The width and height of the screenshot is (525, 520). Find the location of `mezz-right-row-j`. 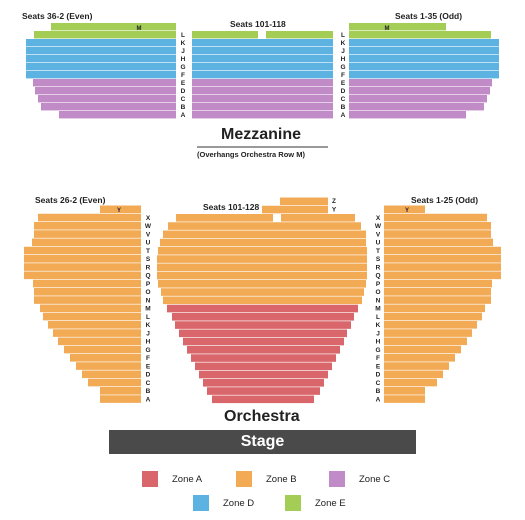

mezz-right-row-j is located at coordinates (424, 51).